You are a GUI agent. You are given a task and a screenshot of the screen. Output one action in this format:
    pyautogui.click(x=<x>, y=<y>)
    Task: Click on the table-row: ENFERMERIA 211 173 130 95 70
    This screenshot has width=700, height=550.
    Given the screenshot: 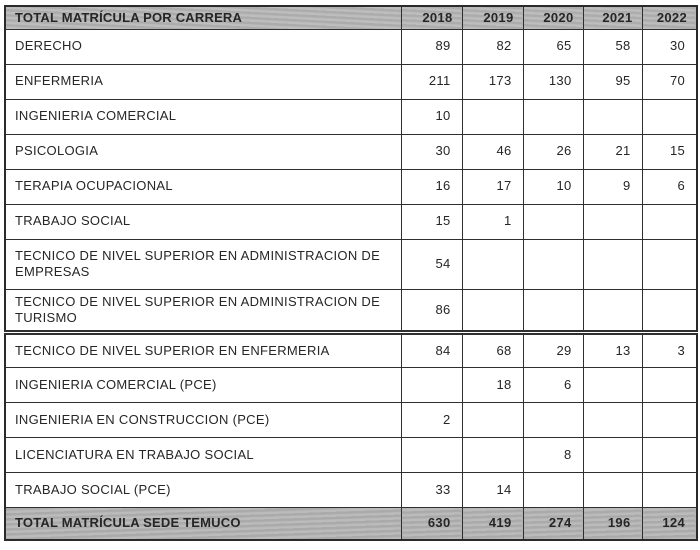 What is the action you would take?
    pyautogui.click(x=351, y=81)
    